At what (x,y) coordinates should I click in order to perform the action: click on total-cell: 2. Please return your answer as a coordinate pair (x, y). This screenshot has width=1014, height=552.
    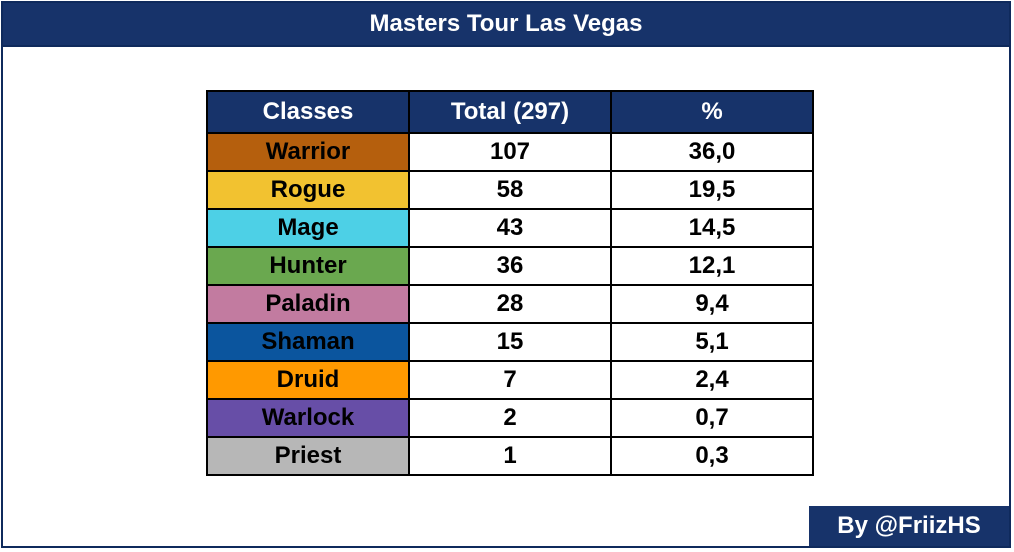
    Looking at the image, I should click on (510, 418).